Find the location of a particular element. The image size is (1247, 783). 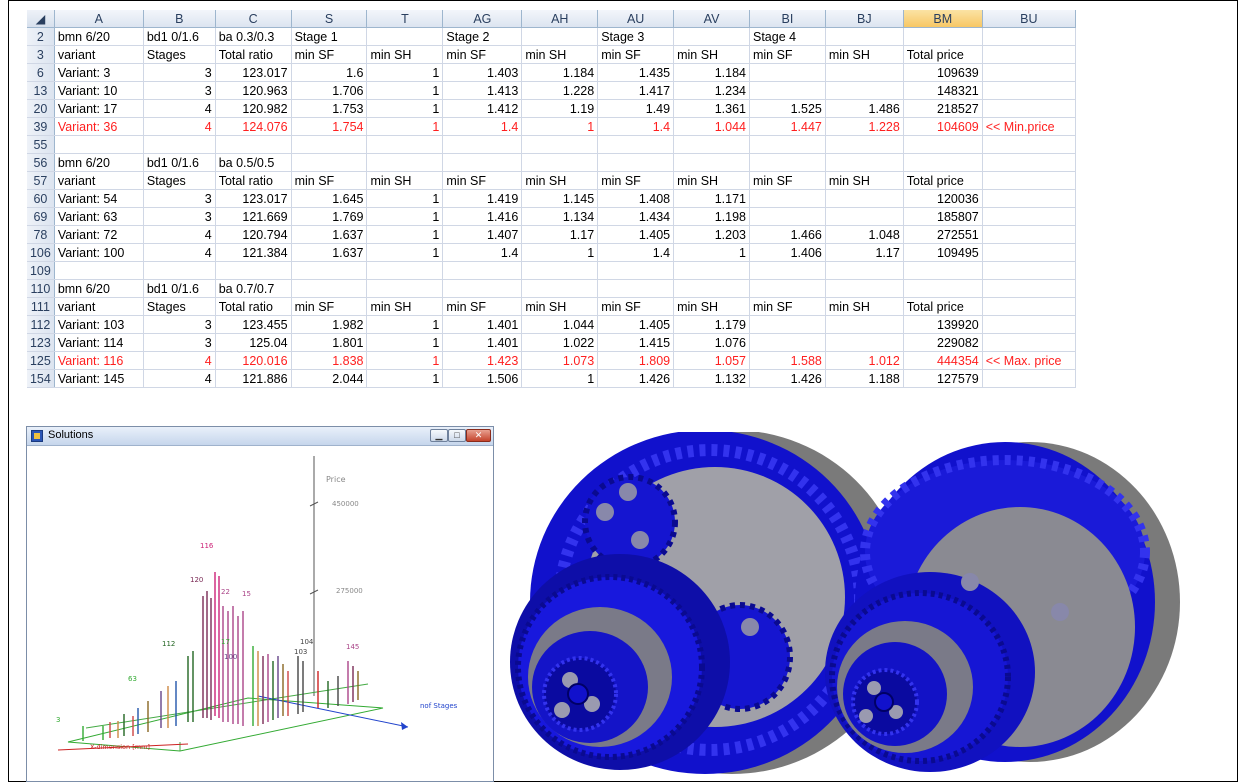

cell: 1.022 is located at coordinates (560, 342).